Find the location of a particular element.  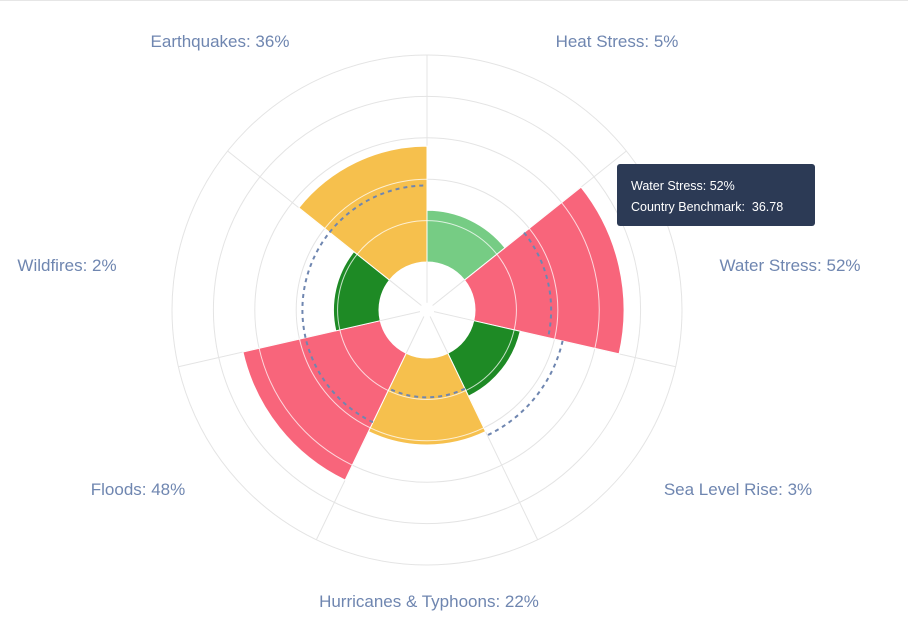

label-sea-level-rise: Sea Level Rise: 3% is located at coordinates (738, 489).